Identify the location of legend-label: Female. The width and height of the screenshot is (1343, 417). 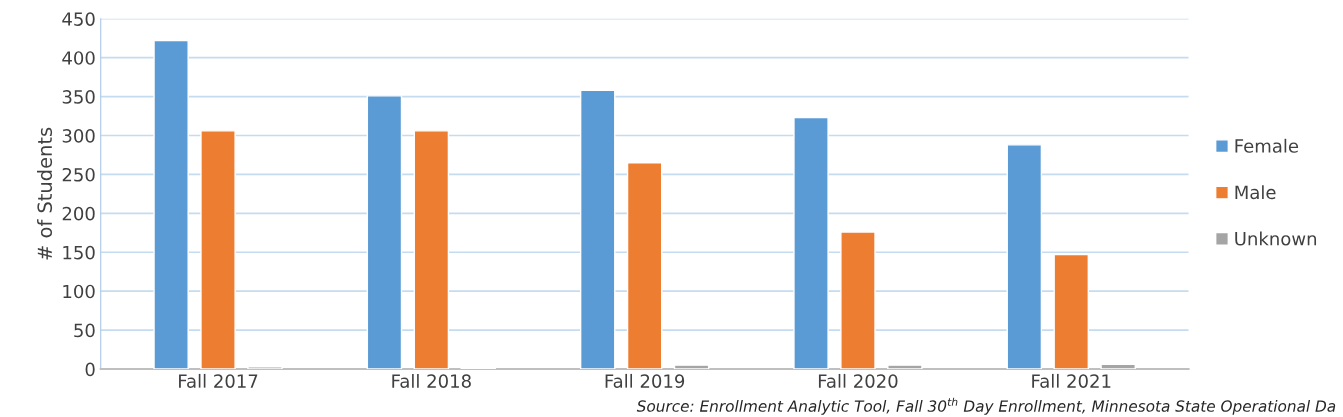
(1267, 145).